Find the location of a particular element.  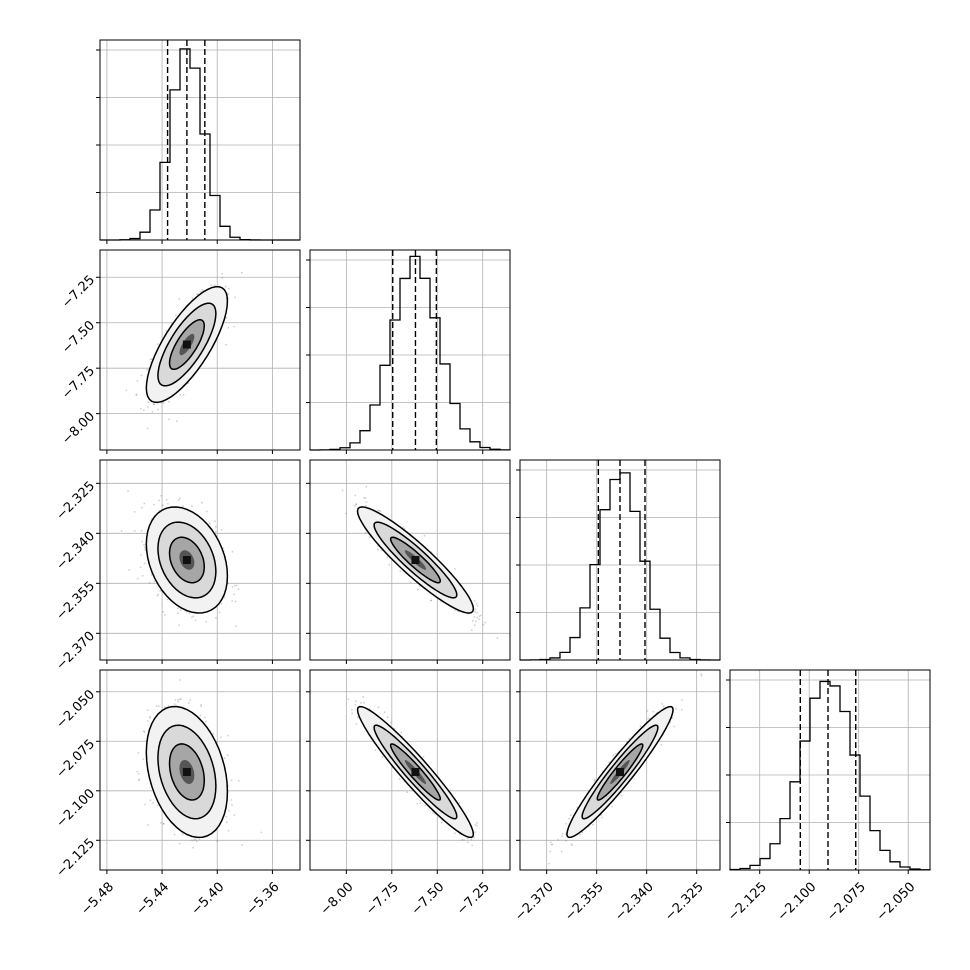

panel-frame is located at coordinates (200, 350).